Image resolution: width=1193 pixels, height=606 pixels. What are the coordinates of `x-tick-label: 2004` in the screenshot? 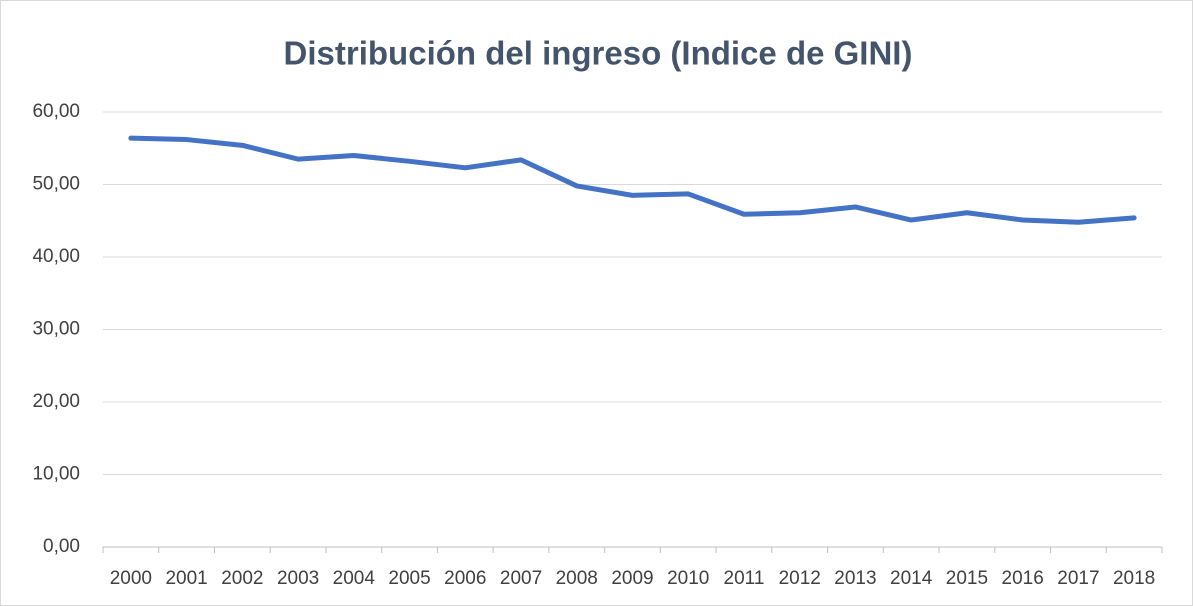 It's located at (354, 578).